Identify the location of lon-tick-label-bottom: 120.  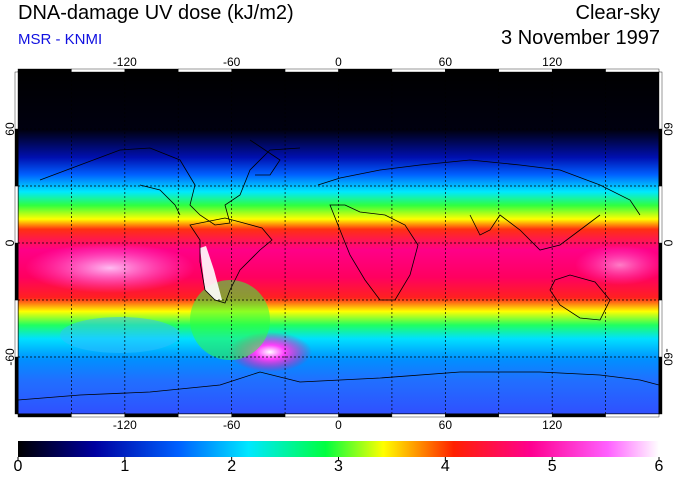
(552, 425).